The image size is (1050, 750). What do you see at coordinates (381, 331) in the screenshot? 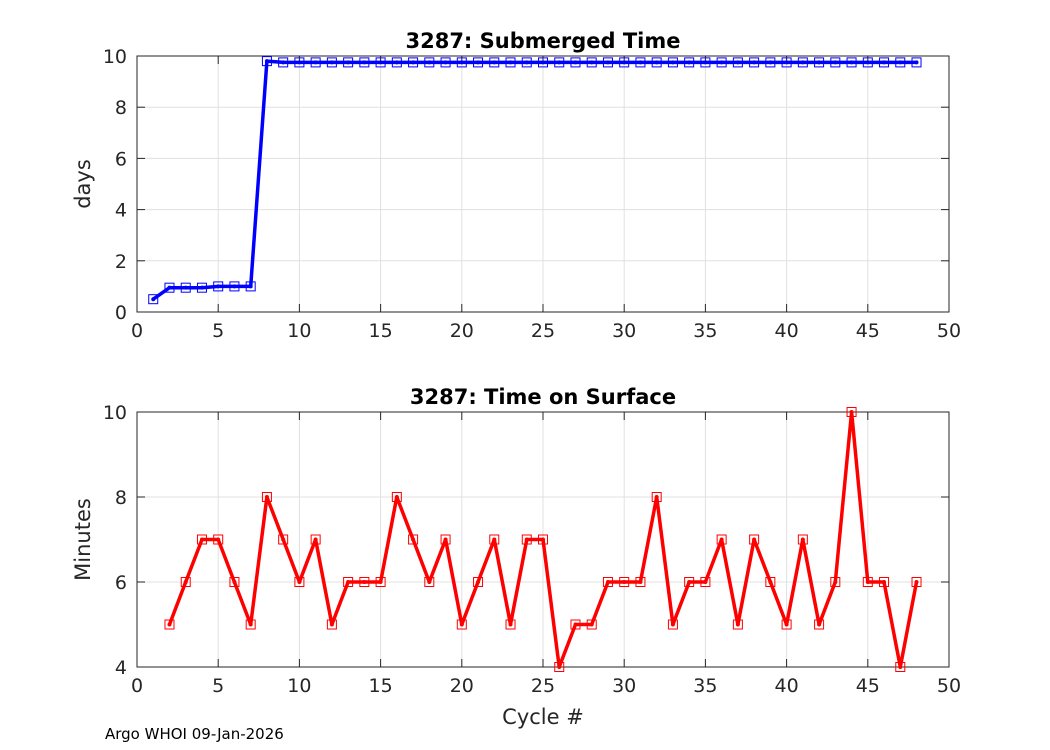
I see `chart1-x-tick-label: 15` at bounding box center [381, 331].